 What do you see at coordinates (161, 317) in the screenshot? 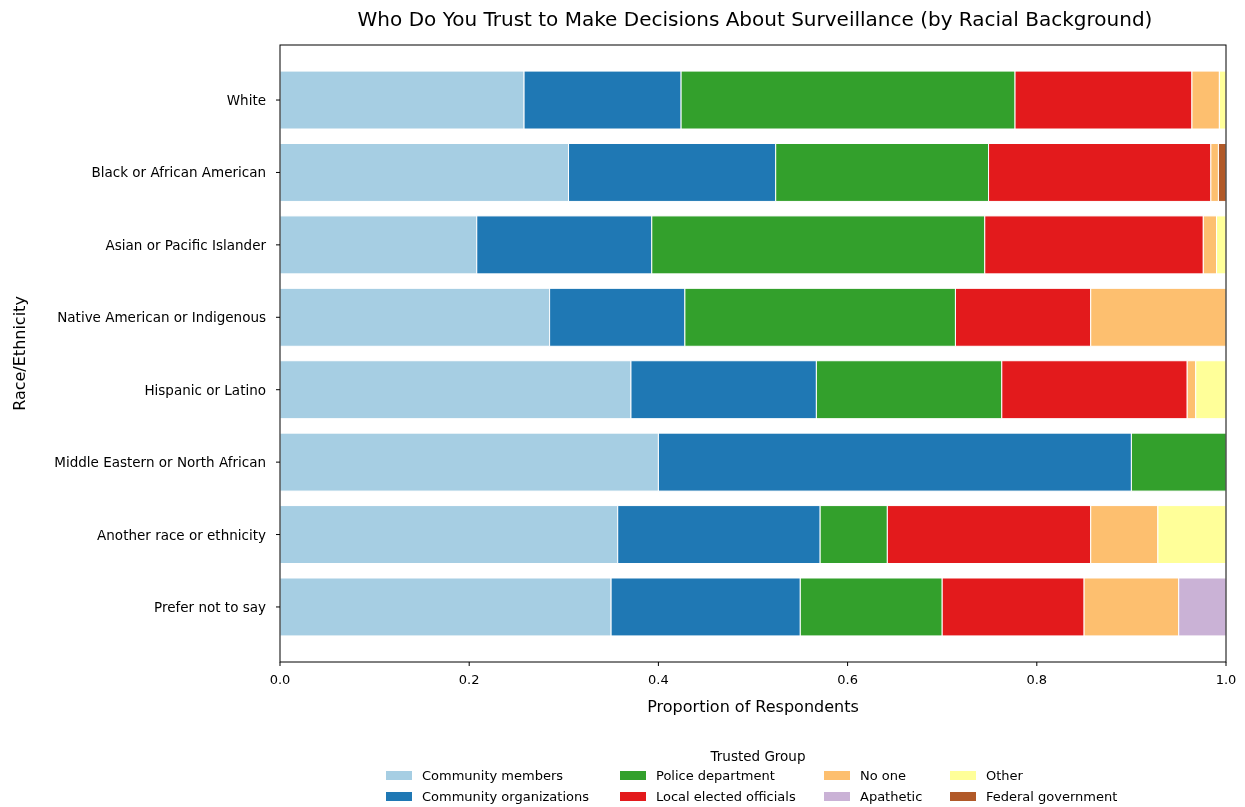
I see `y-tick-label: Native American or Indigenous` at bounding box center [161, 317].